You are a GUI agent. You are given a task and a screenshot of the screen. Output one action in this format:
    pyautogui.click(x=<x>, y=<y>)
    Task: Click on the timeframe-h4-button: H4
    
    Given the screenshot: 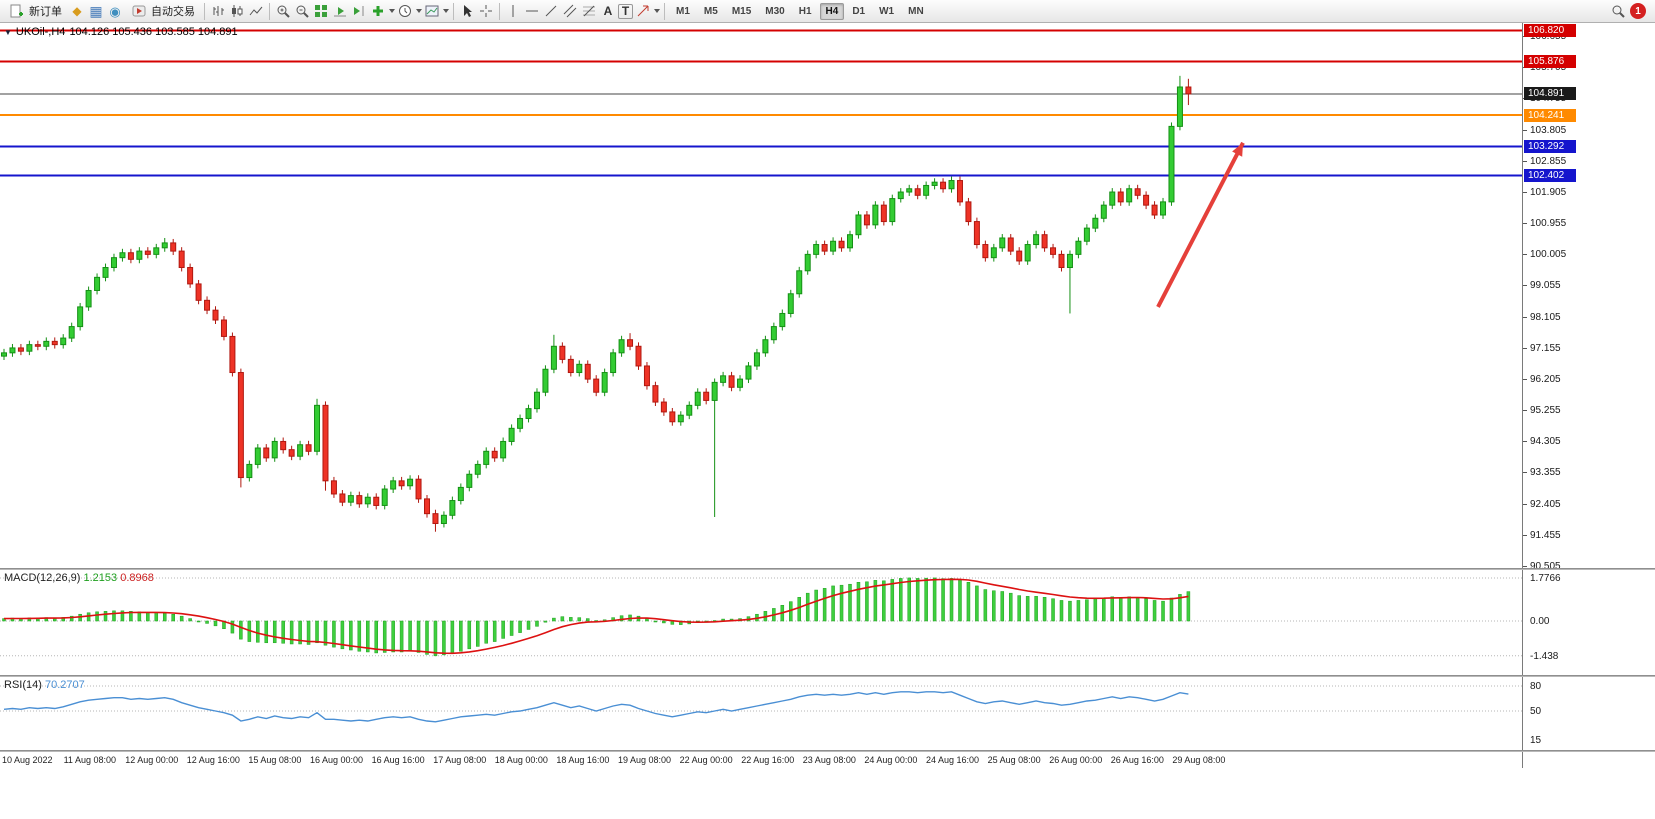 What is the action you would take?
    pyautogui.click(x=832, y=11)
    